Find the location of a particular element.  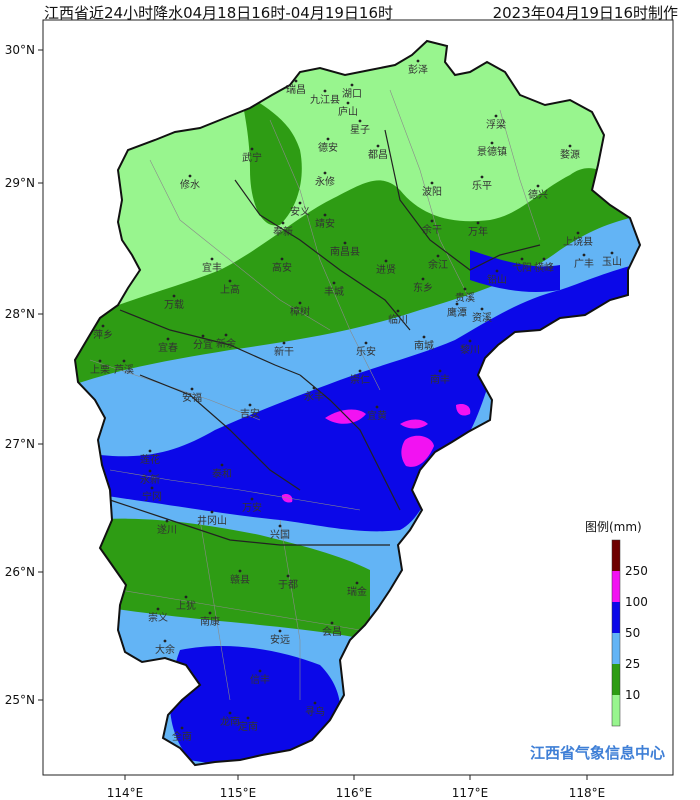

y-tick-label: 26°N is located at coordinates (20, 572).